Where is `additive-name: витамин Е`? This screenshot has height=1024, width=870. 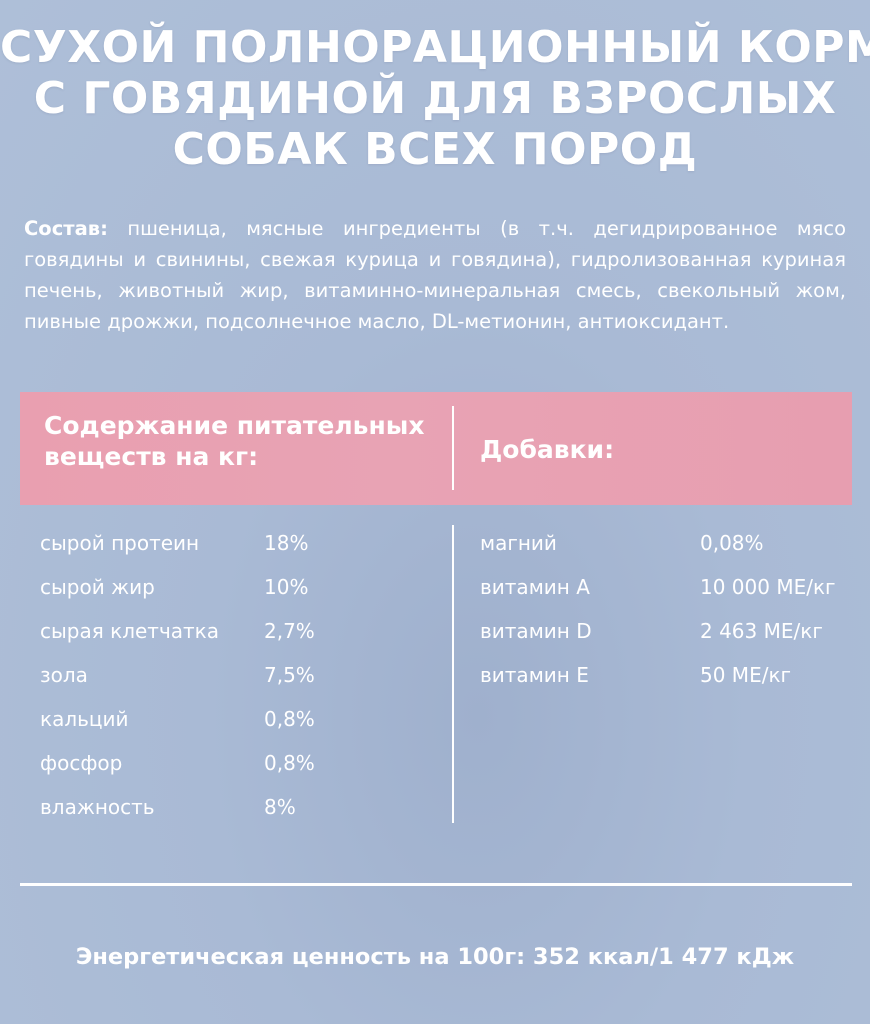 additive-name: витамин Е is located at coordinates (534, 675).